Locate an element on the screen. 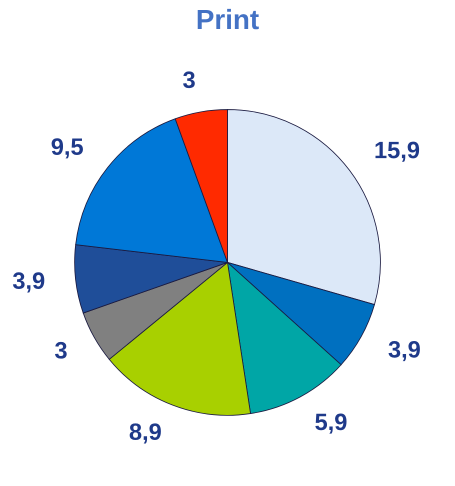  data-label: 8,9 is located at coordinates (145, 433).